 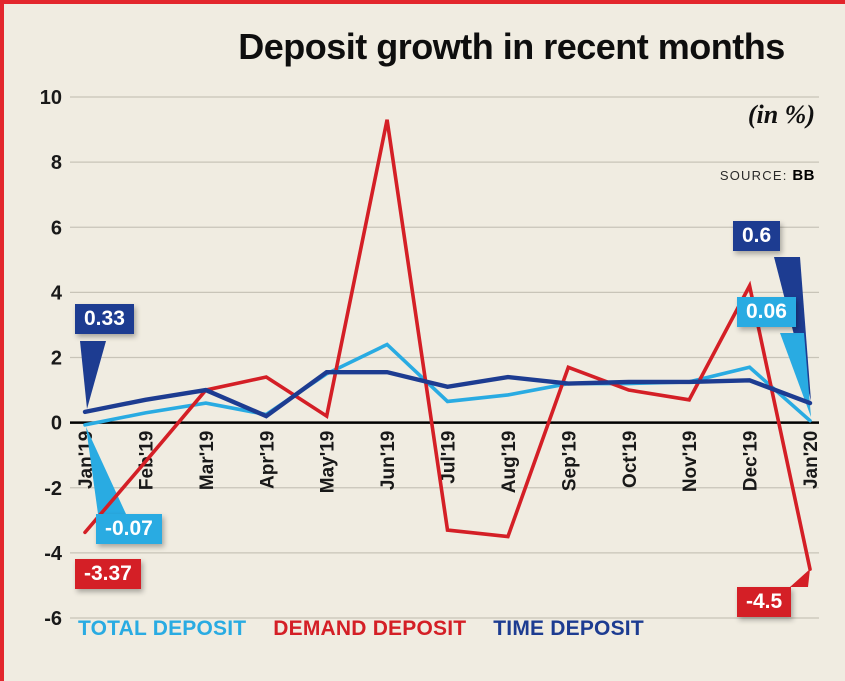 What do you see at coordinates (447, 394) in the screenshot?
I see `series-line-time` at bounding box center [447, 394].